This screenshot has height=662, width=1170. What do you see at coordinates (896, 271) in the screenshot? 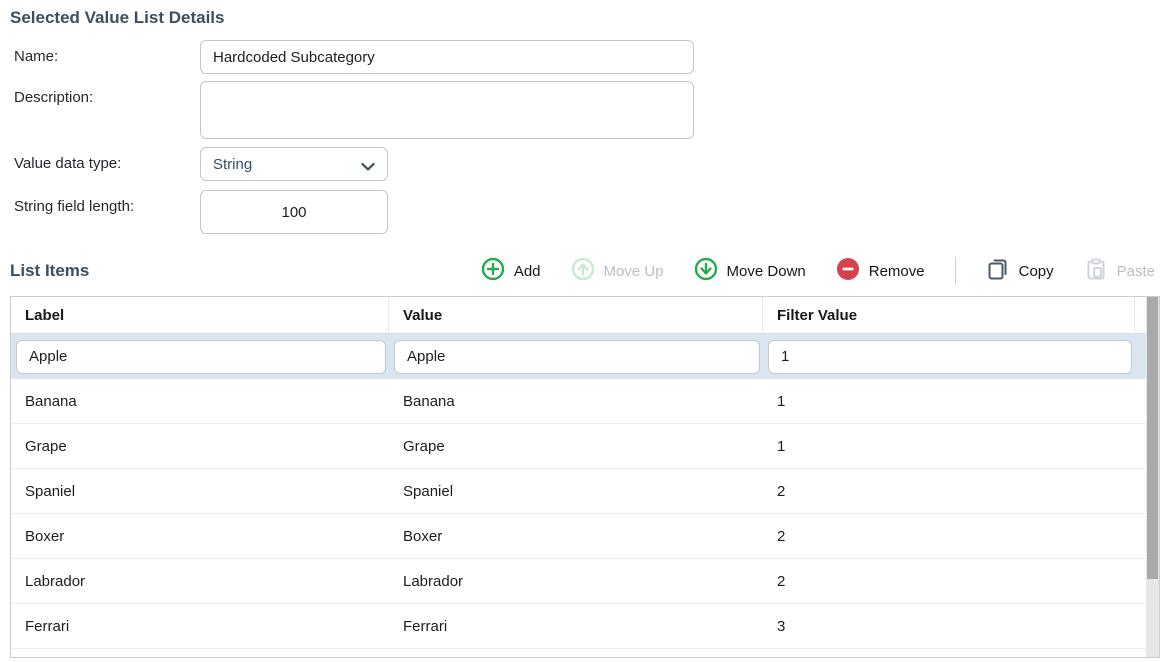
I see `remove-label: Remove` at bounding box center [896, 271].